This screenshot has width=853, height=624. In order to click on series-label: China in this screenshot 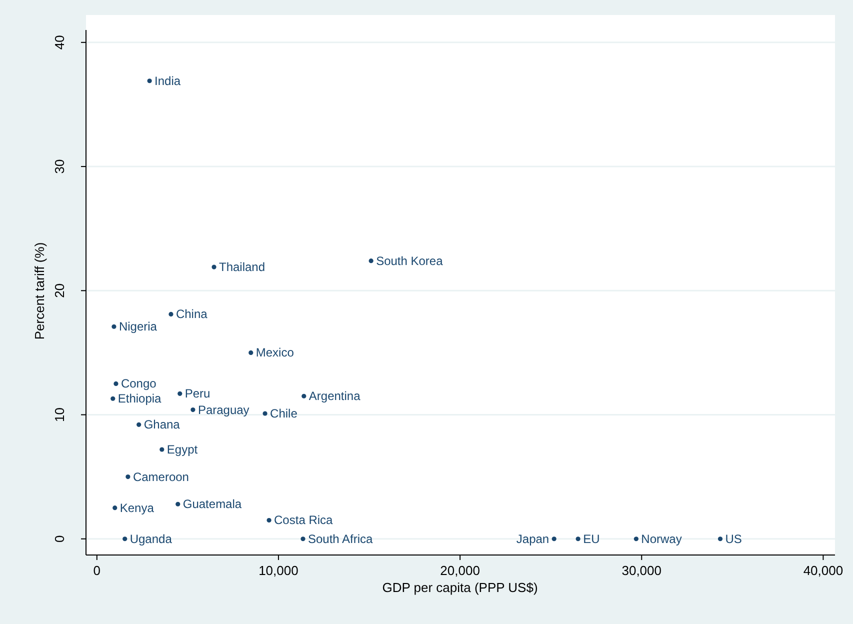, I will do `click(192, 314)`.